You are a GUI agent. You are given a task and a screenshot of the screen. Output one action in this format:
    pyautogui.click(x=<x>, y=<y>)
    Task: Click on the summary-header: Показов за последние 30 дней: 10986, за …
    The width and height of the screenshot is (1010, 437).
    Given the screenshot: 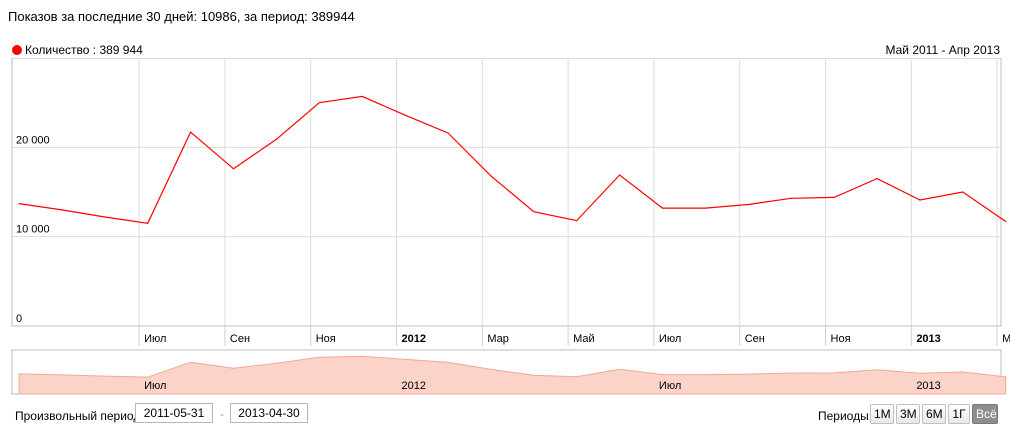 What is the action you would take?
    pyautogui.click(x=181, y=16)
    